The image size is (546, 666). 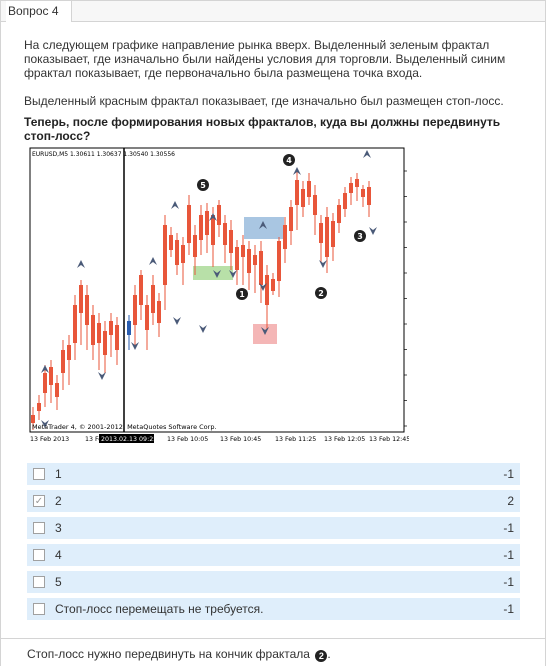 I want to click on marker-label: 4, so click(x=289, y=160).